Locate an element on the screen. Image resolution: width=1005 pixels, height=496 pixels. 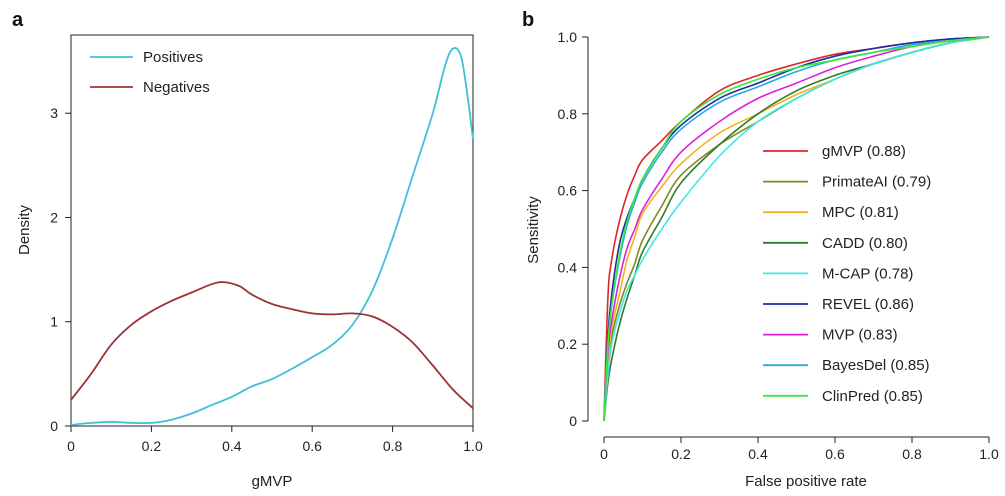
panel-a-x-tick-label: 0.2 is located at coordinates (152, 446).